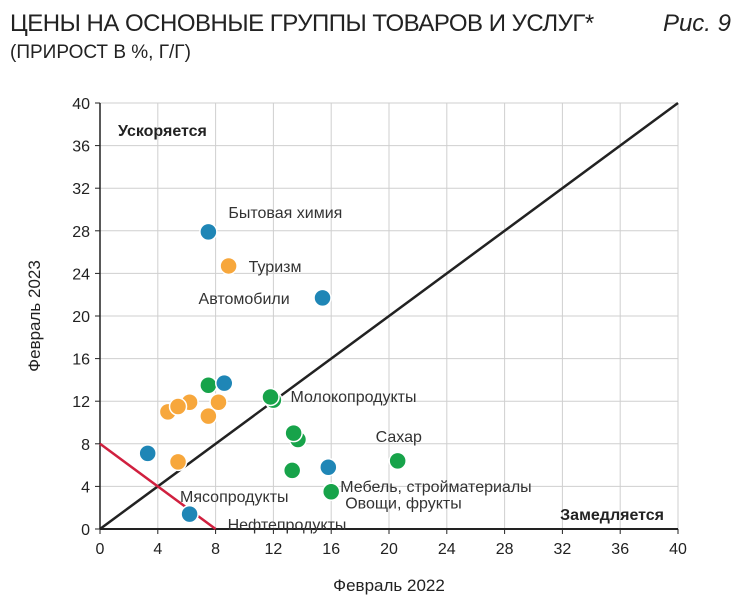 This screenshot has height=600, width=743. What do you see at coordinates (505, 549) in the screenshot?
I see `x-tick-label: 28` at bounding box center [505, 549].